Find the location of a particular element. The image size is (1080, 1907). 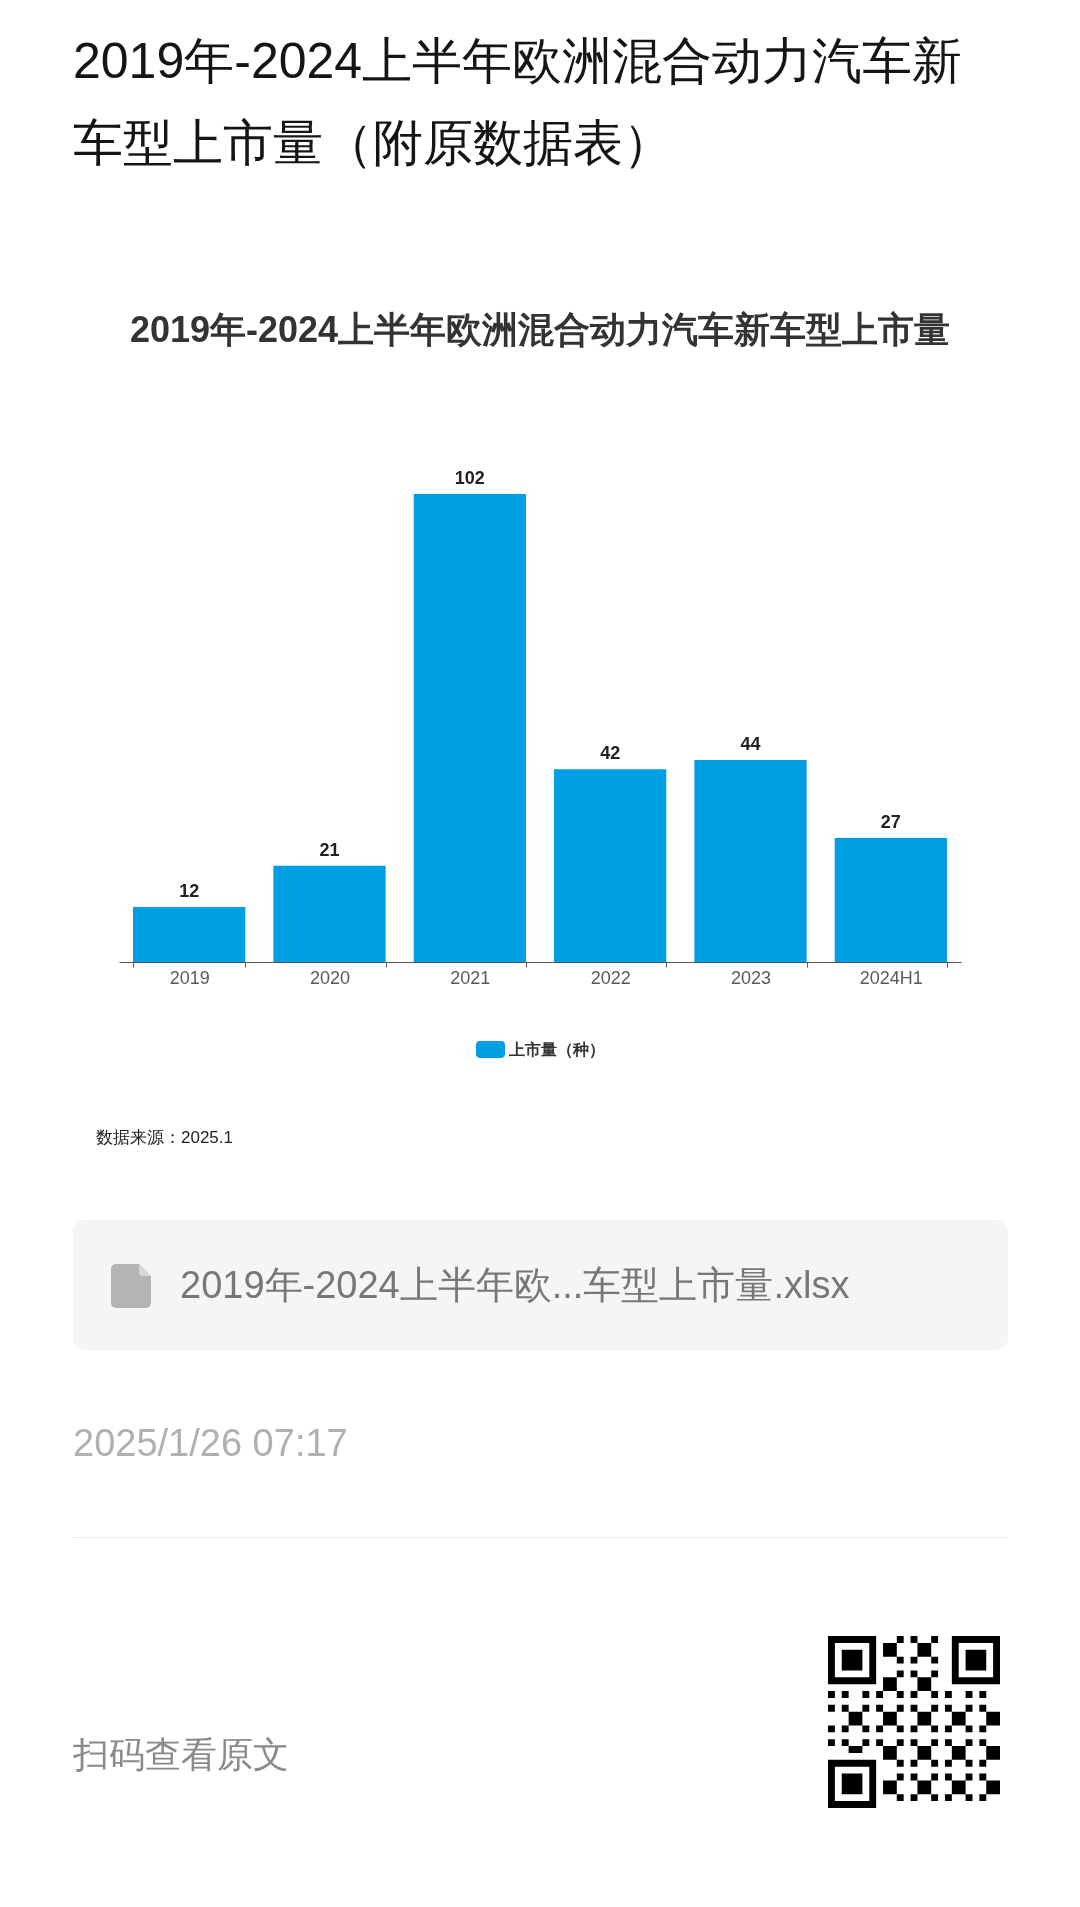

source-note: 数据来源：2025.1 is located at coordinates (164, 1138).